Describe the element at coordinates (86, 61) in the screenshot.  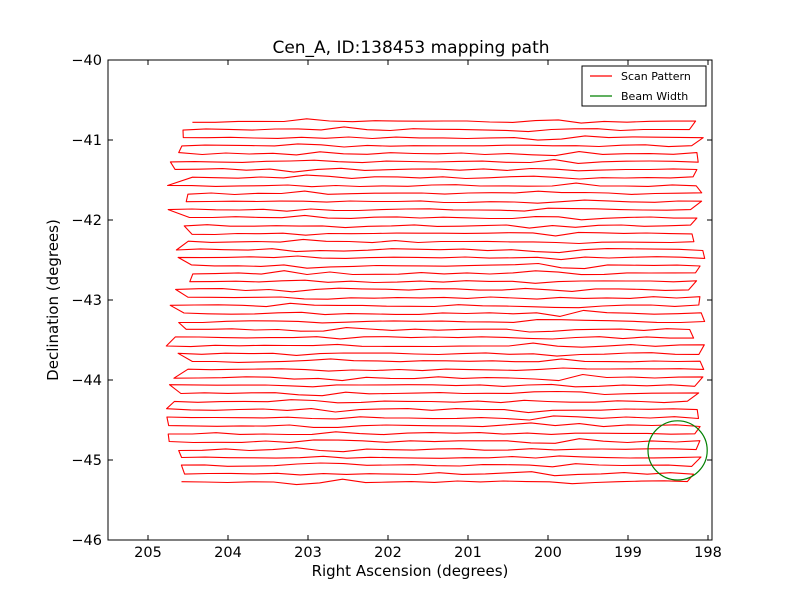
I see `y-tick-label: −40` at that location.